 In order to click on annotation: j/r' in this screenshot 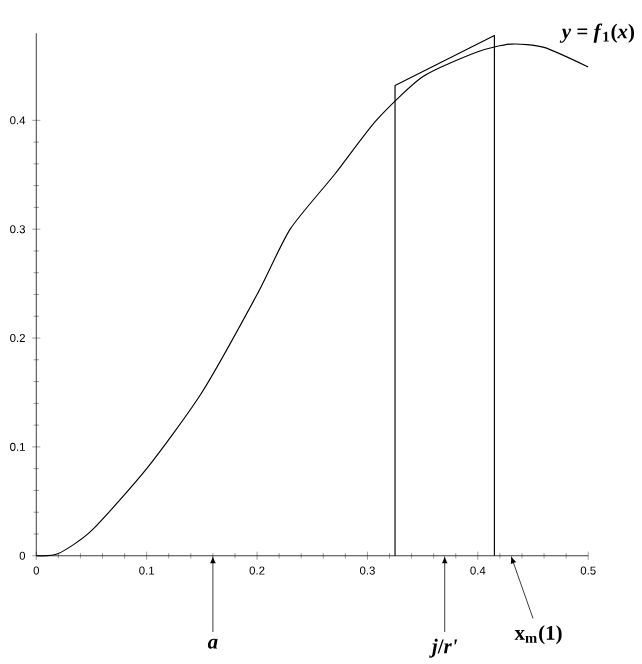, I will do `click(443, 648)`.